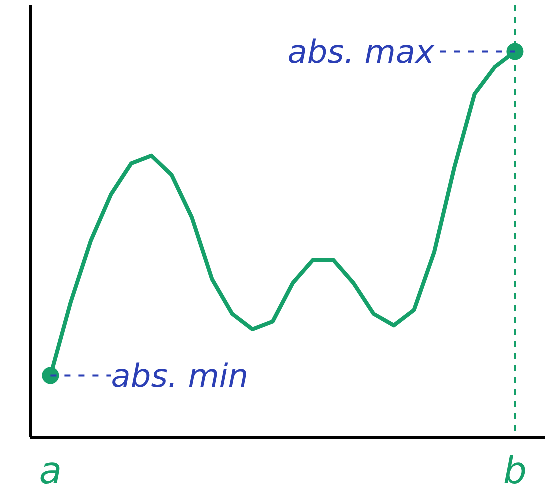  I want to click on annotation: abs. min, so click(180, 375).